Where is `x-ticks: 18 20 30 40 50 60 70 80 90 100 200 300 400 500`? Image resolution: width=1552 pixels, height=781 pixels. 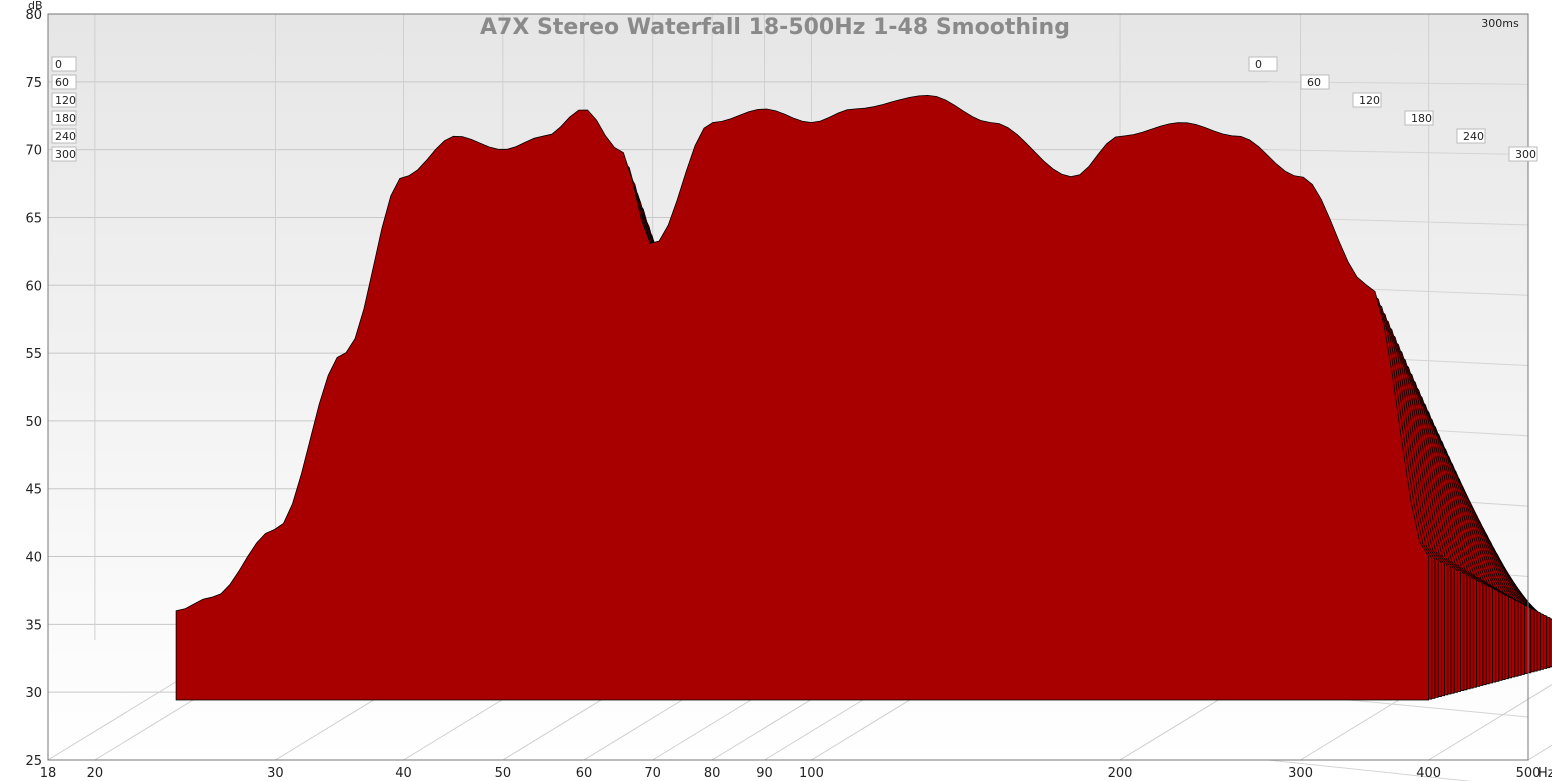
x-ticks: 18 20 30 40 50 60 70 80 90 100 200 300 400 500 is located at coordinates (790, 773).